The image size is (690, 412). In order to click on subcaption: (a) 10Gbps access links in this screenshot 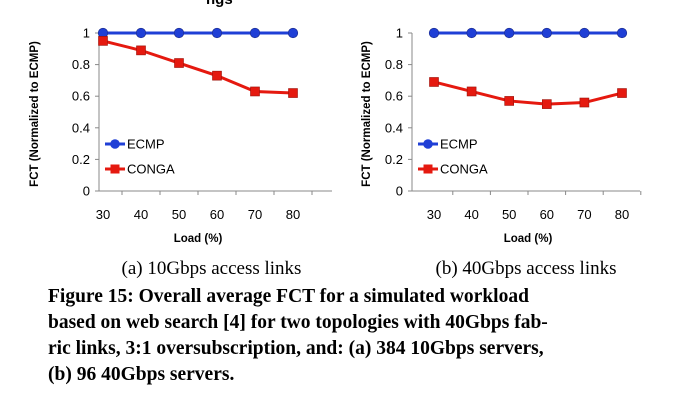, I will do `click(212, 268)`.